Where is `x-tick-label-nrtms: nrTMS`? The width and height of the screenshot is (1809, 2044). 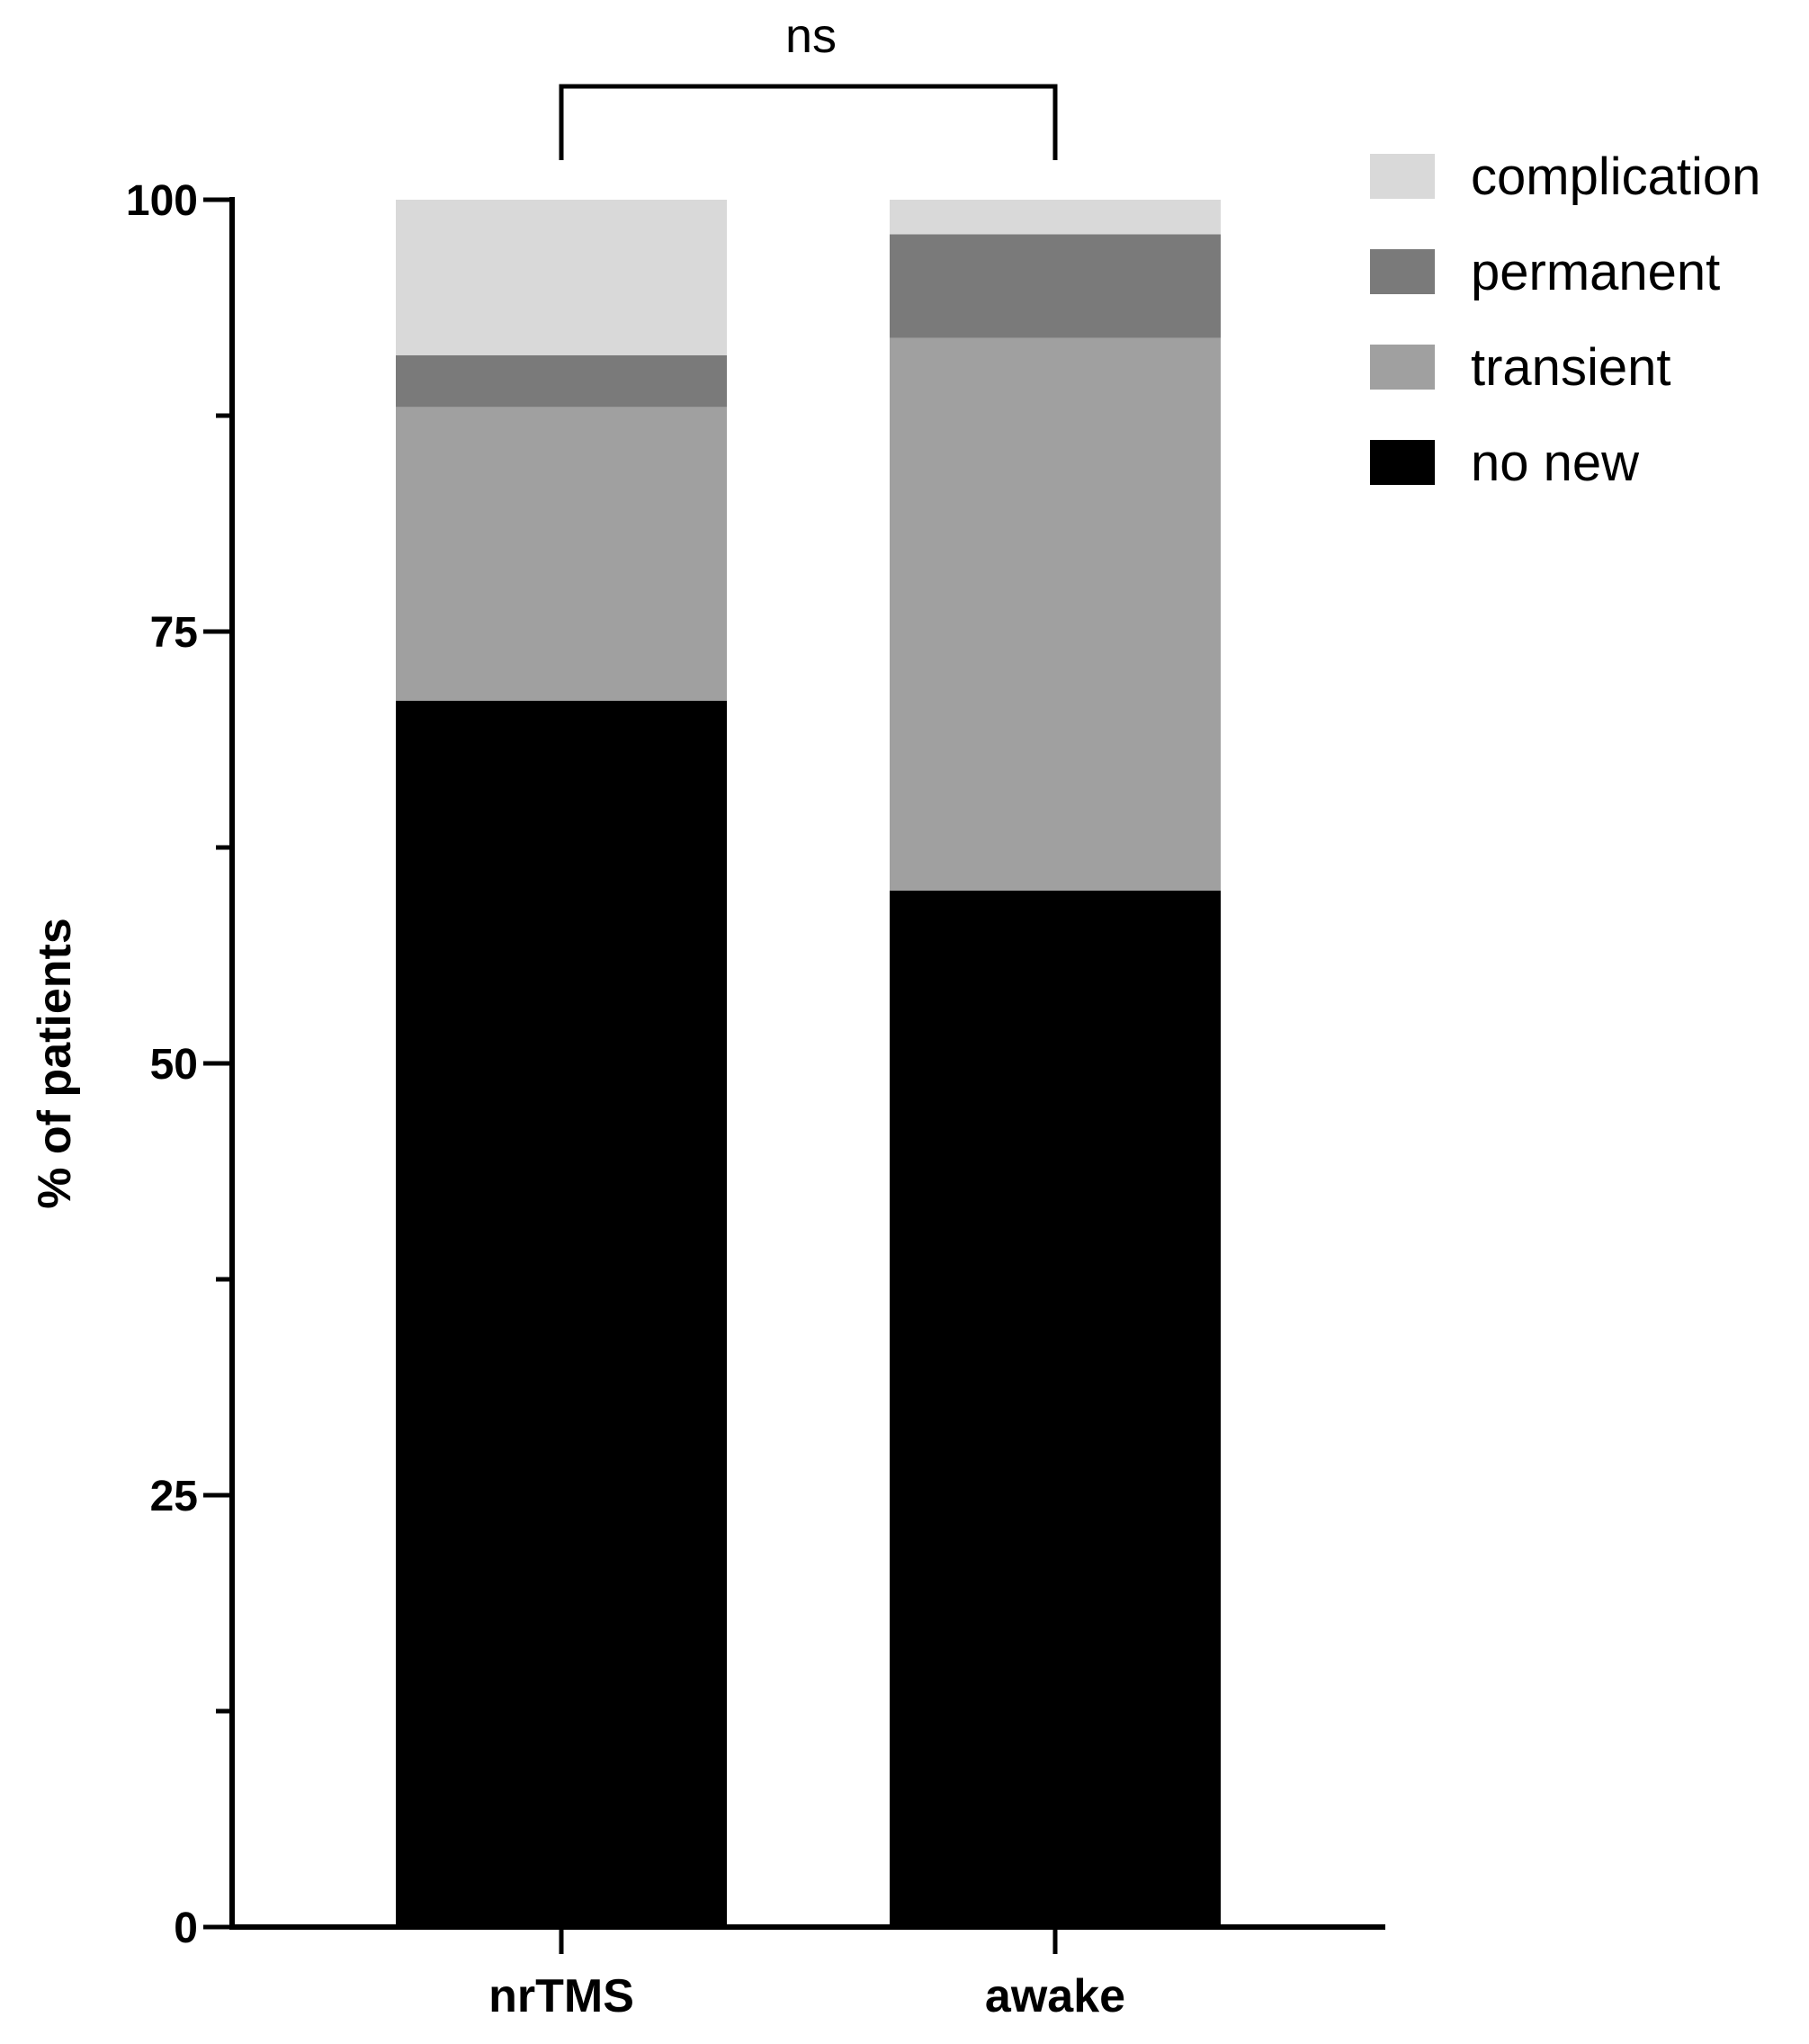
x-tick-label-nrtms: nrTMS is located at coordinates (561, 1996).